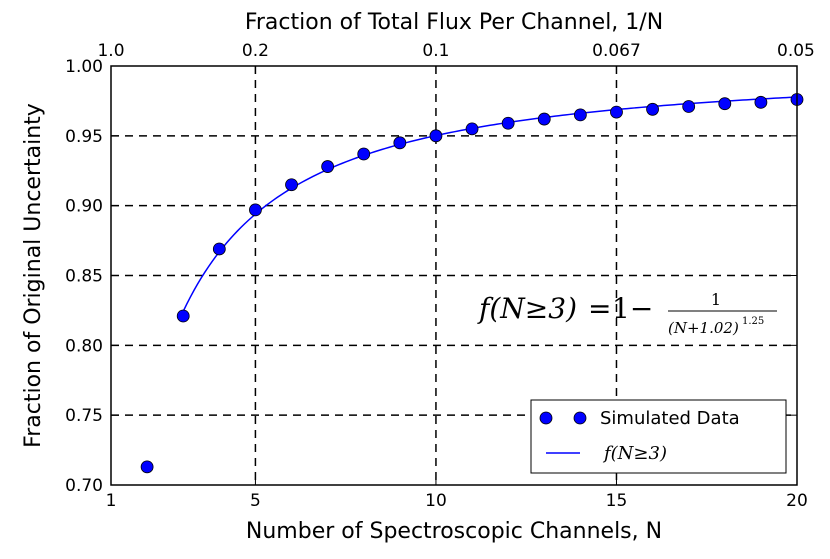  I want to click on y-tick-label-0: 0.70, so click(84, 486).